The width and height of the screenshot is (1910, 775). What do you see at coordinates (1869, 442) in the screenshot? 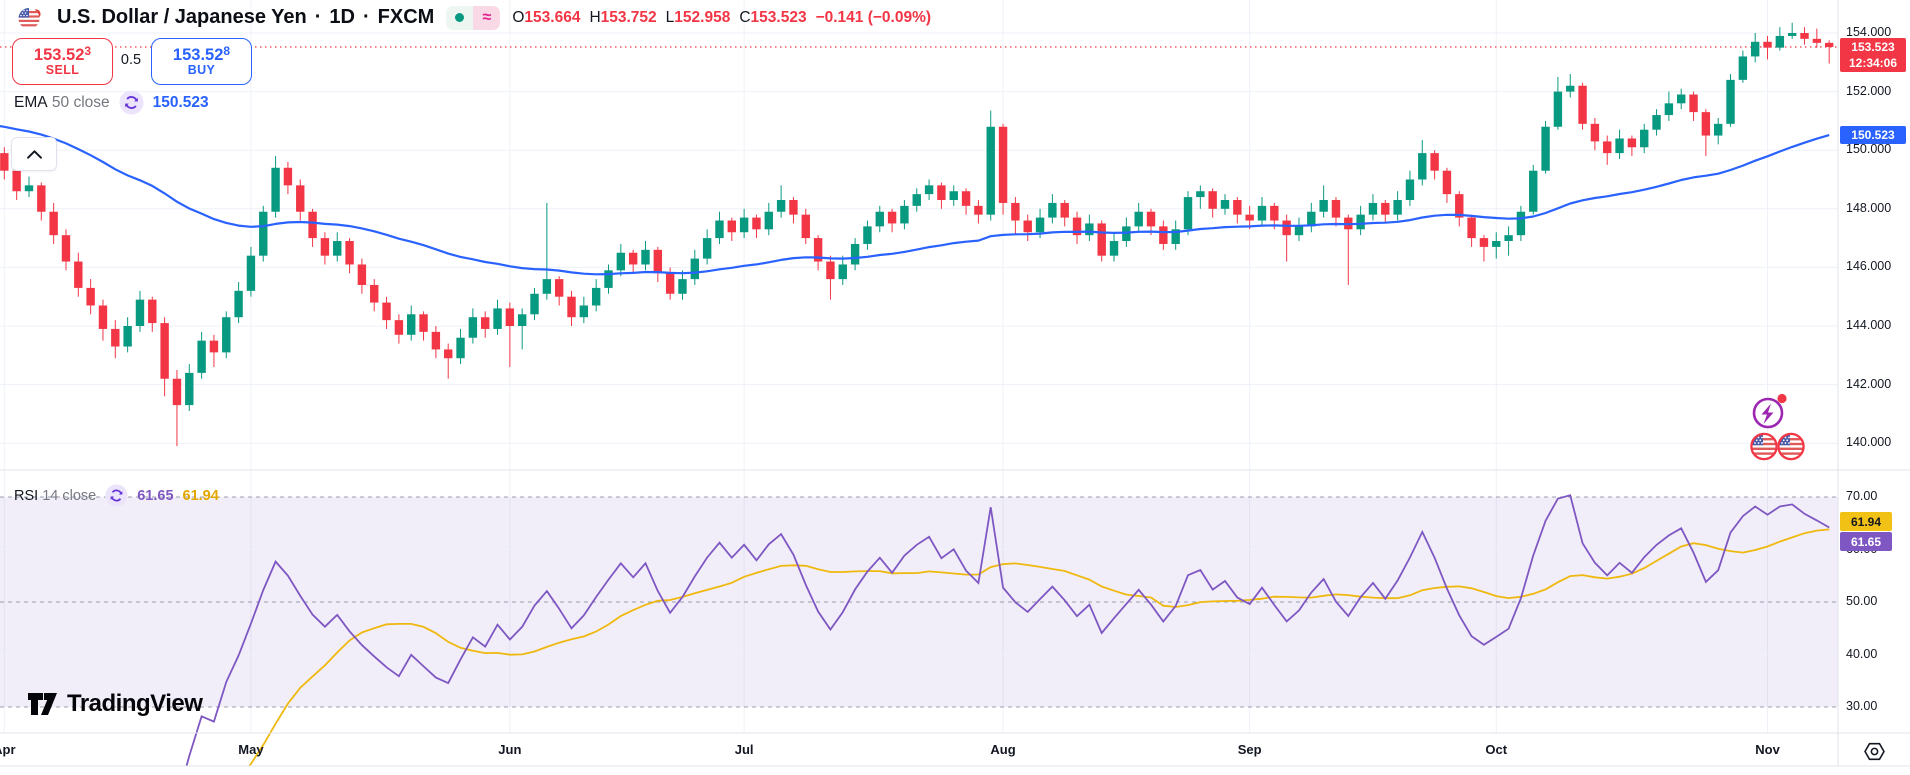
I see `price-axis-label: 140.000` at bounding box center [1869, 442].